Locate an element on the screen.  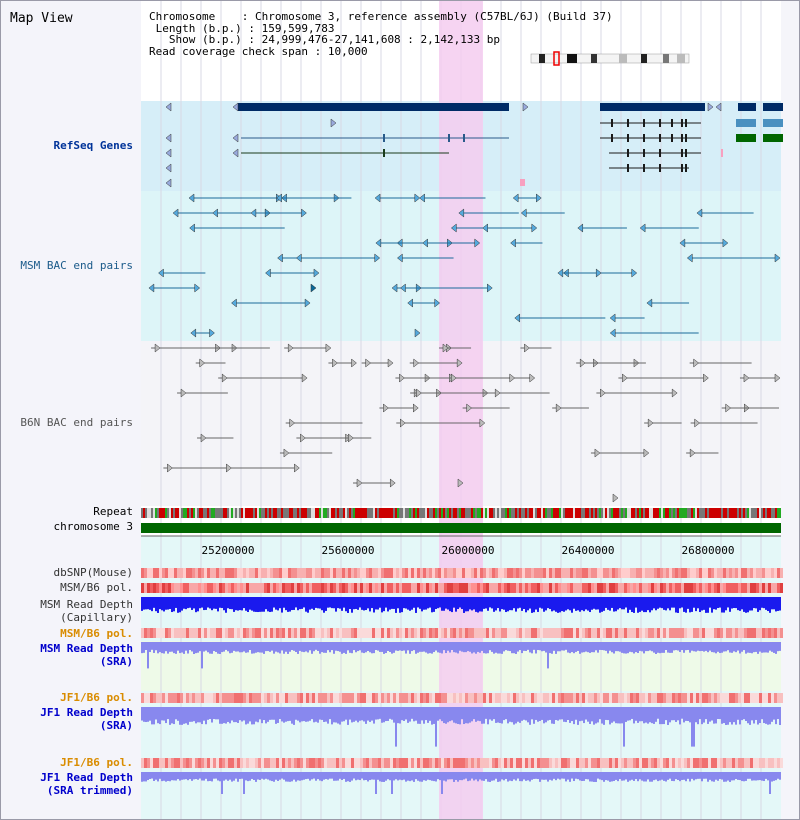
msm-bac-end is located at coordinates (560, 273).